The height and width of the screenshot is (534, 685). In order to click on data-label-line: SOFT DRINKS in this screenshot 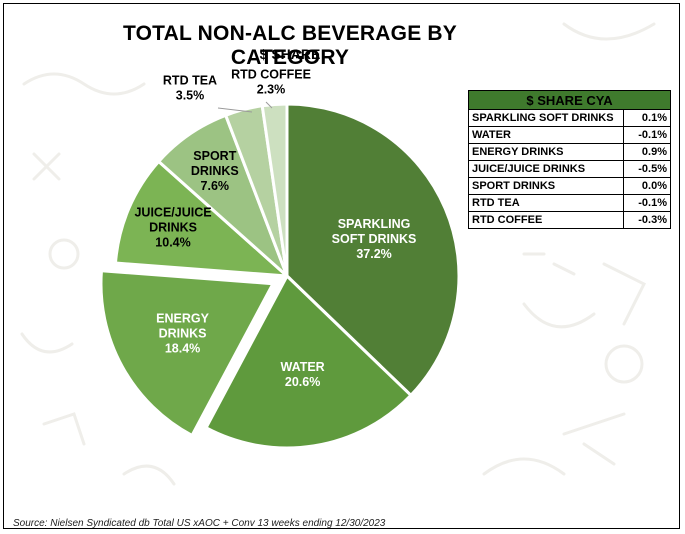, I will do `click(374, 239)`.